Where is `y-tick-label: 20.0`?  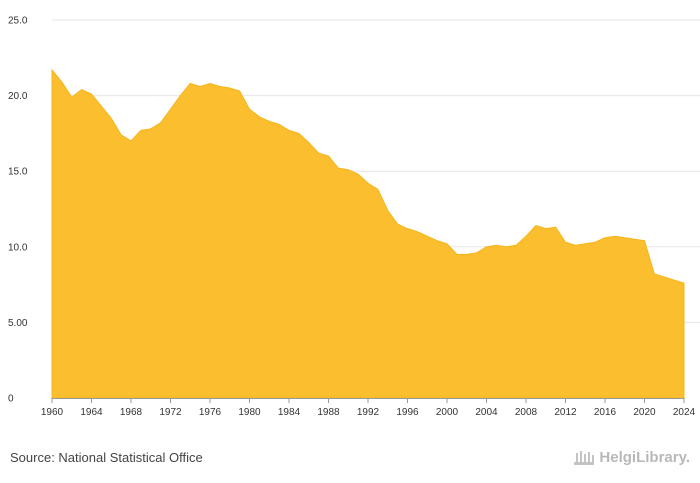 y-tick-label: 20.0 is located at coordinates (18, 96).